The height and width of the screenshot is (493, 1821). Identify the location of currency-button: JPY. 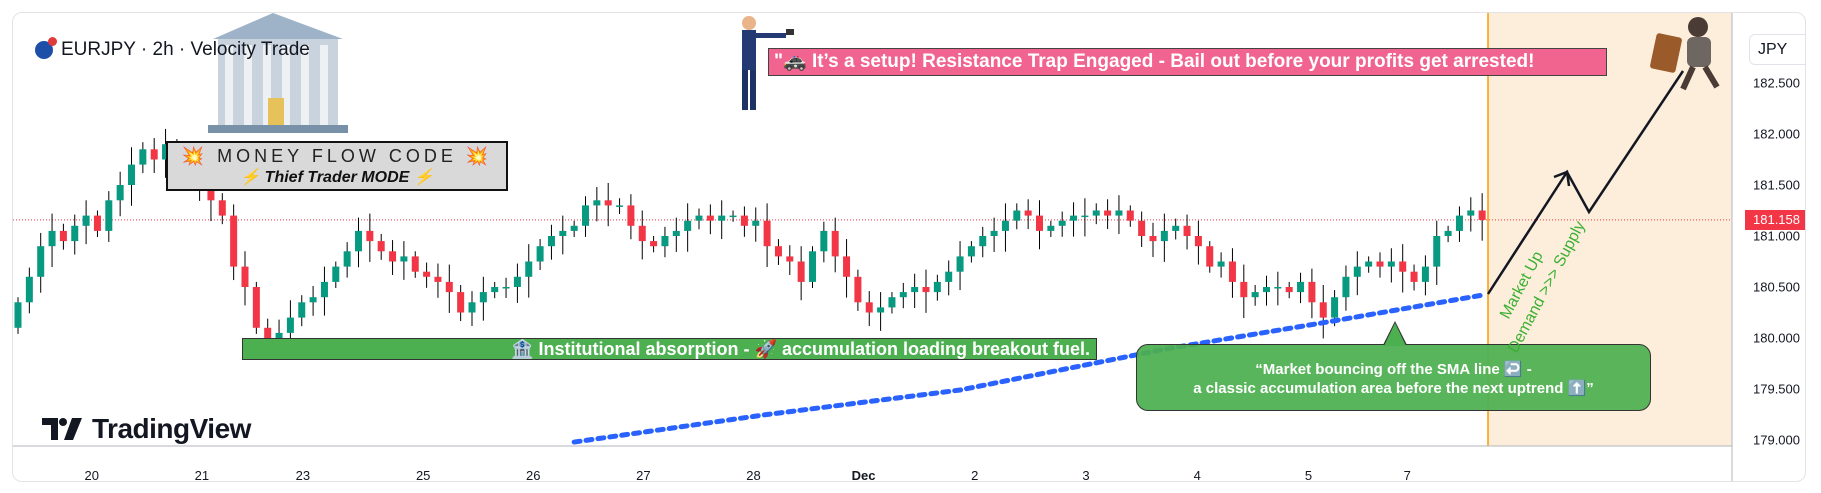
(1777, 49).